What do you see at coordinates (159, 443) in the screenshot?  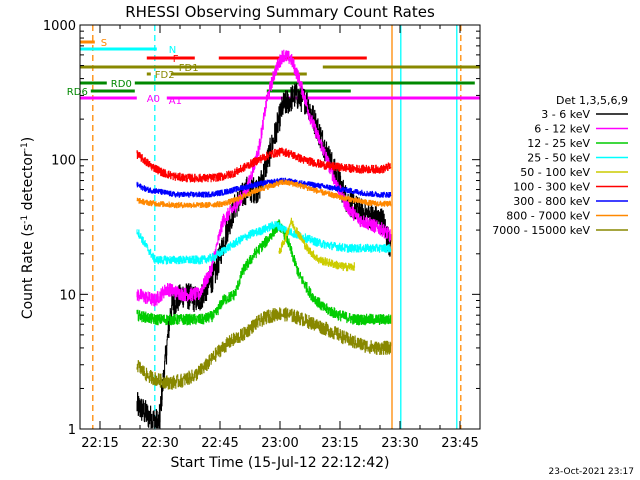 I see `x-tick-label: 22:30` at bounding box center [159, 443].